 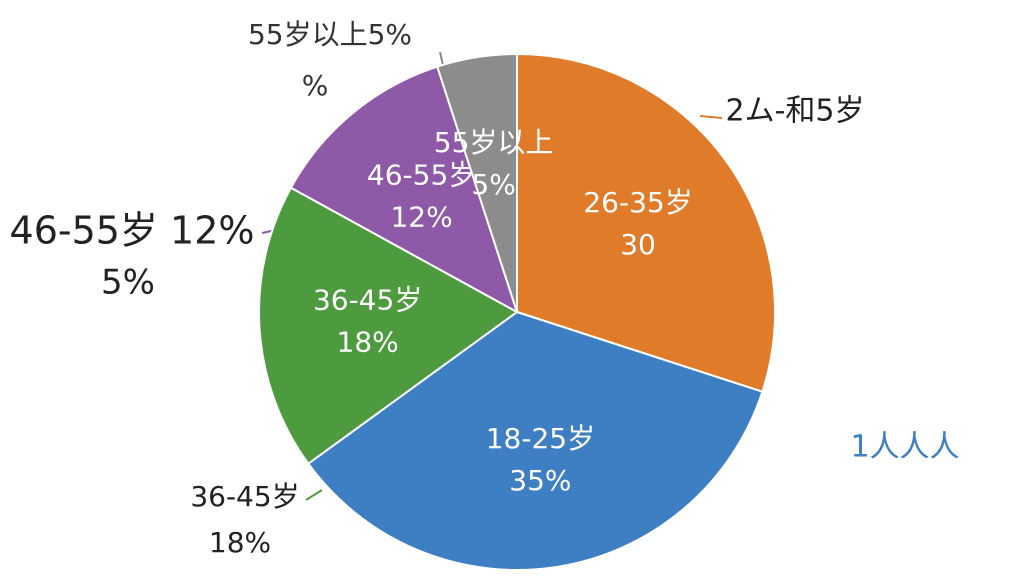 I want to click on annotation: 36-45岁, so click(x=244, y=496).